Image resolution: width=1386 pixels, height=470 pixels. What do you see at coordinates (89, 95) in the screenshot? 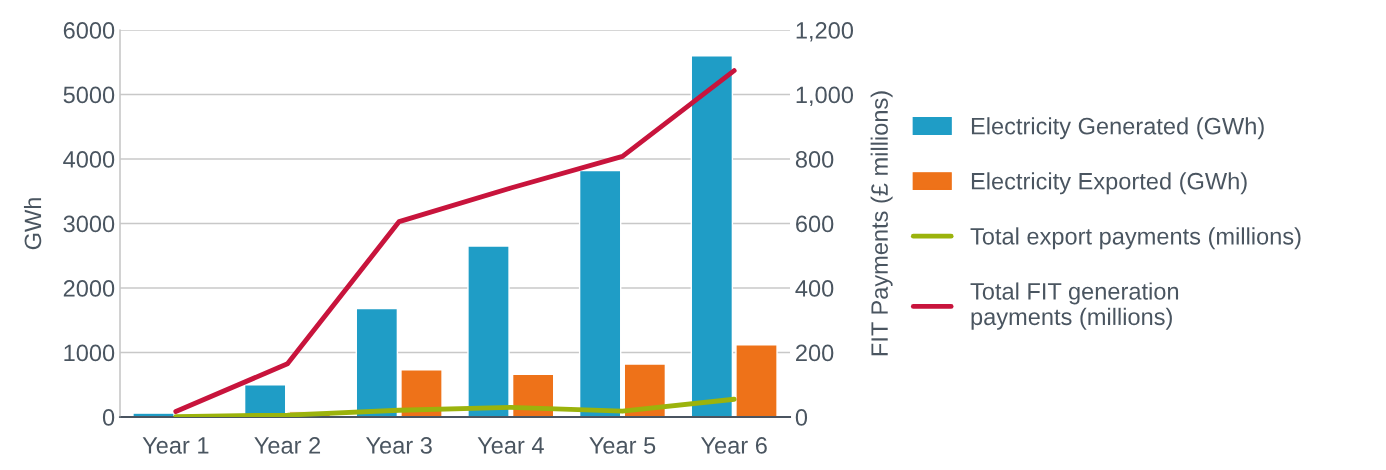
I see `y-tick-label: 5000` at bounding box center [89, 95].